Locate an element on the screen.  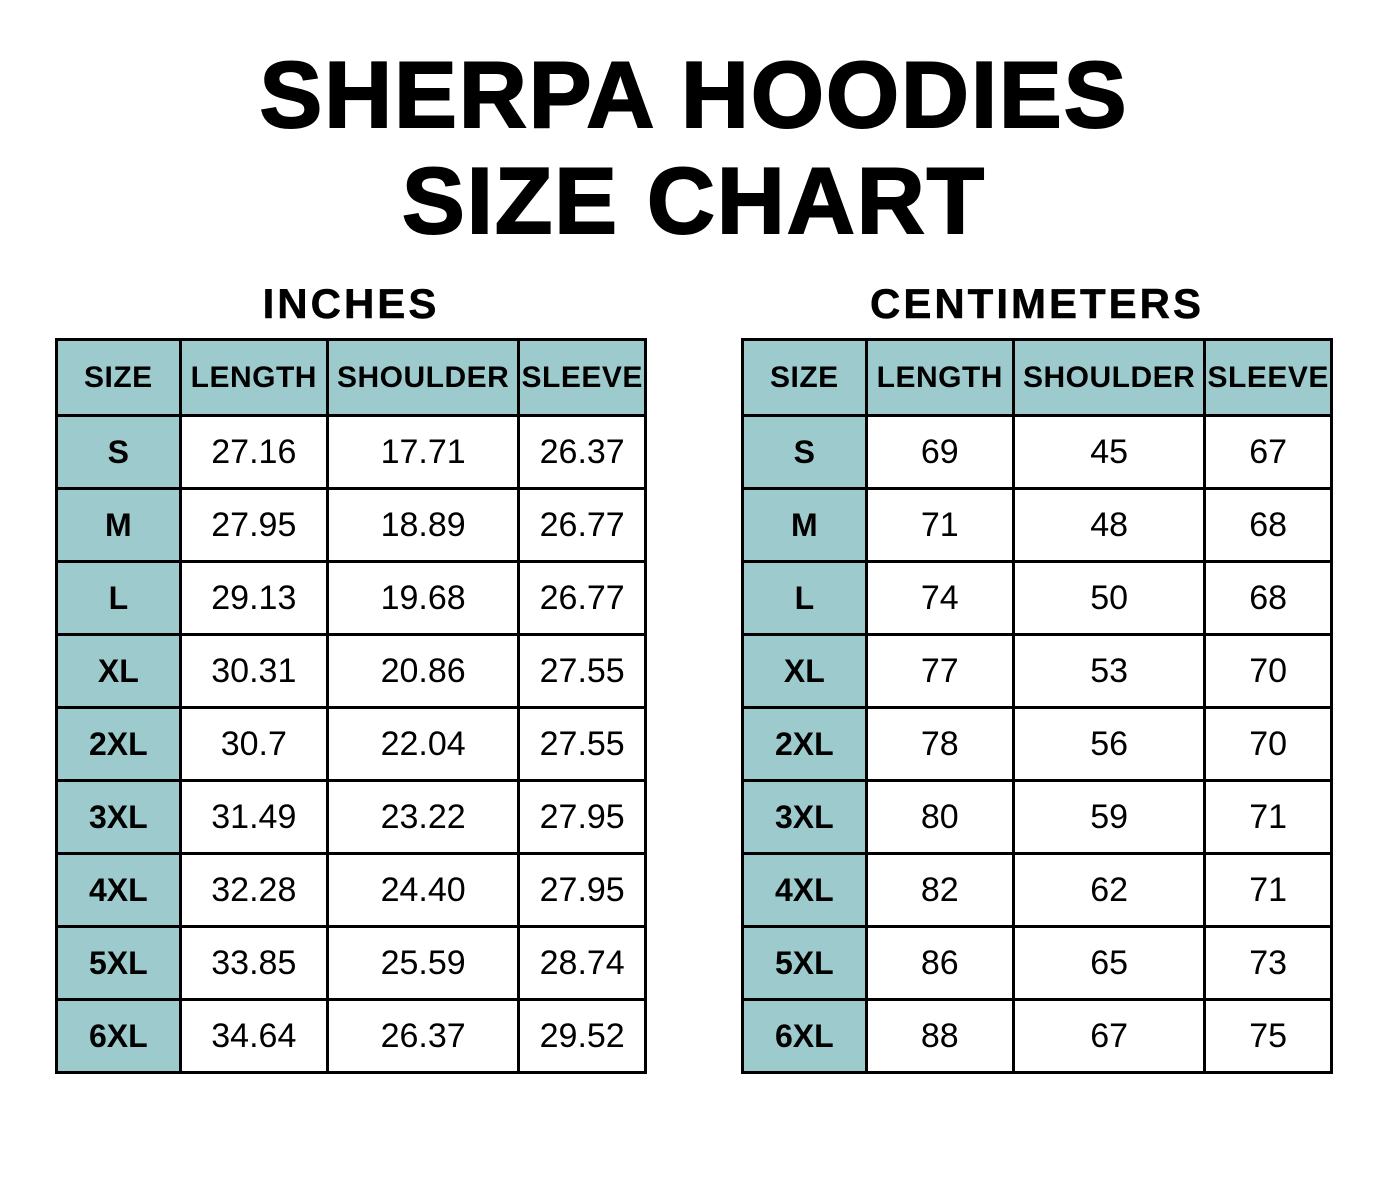
value-cell-length: 27.95 is located at coordinates (253, 525).